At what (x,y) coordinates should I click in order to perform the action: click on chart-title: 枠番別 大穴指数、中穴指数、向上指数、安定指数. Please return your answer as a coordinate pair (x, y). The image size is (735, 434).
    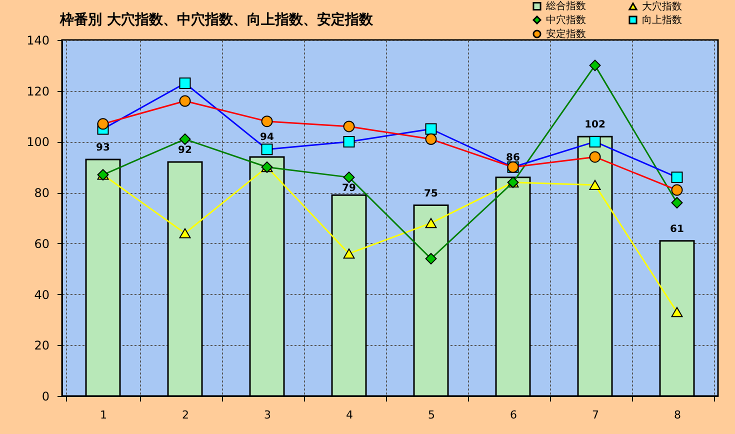
    Looking at the image, I should click on (216, 19).